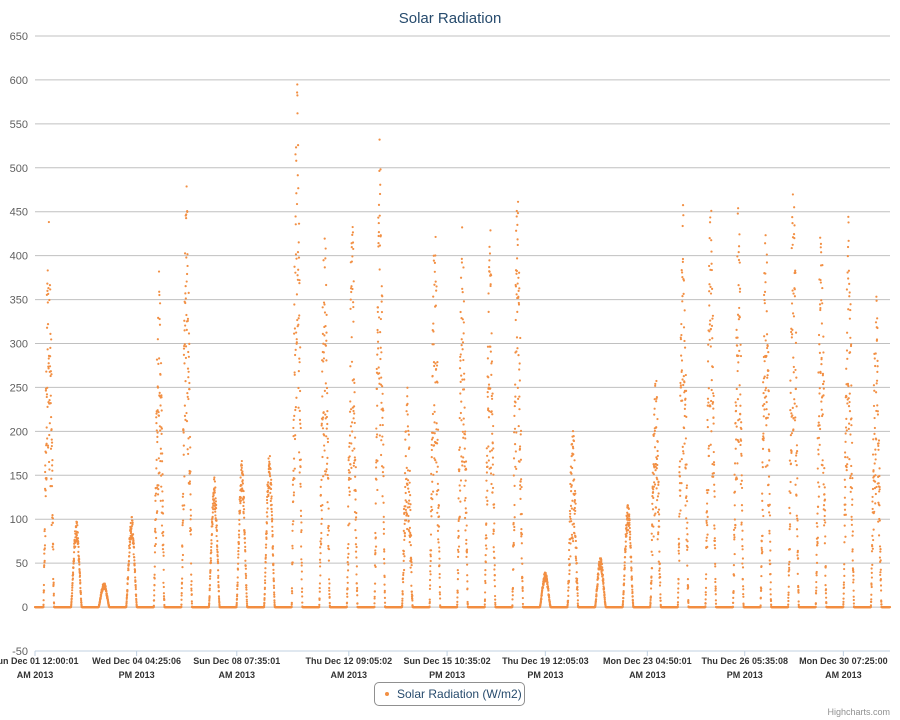 The width and height of the screenshot is (900, 720). Describe the element at coordinates (545, 668) in the screenshot. I see `x-tick-label: Thu Dec 19 12:05:03 PM 2013` at that location.